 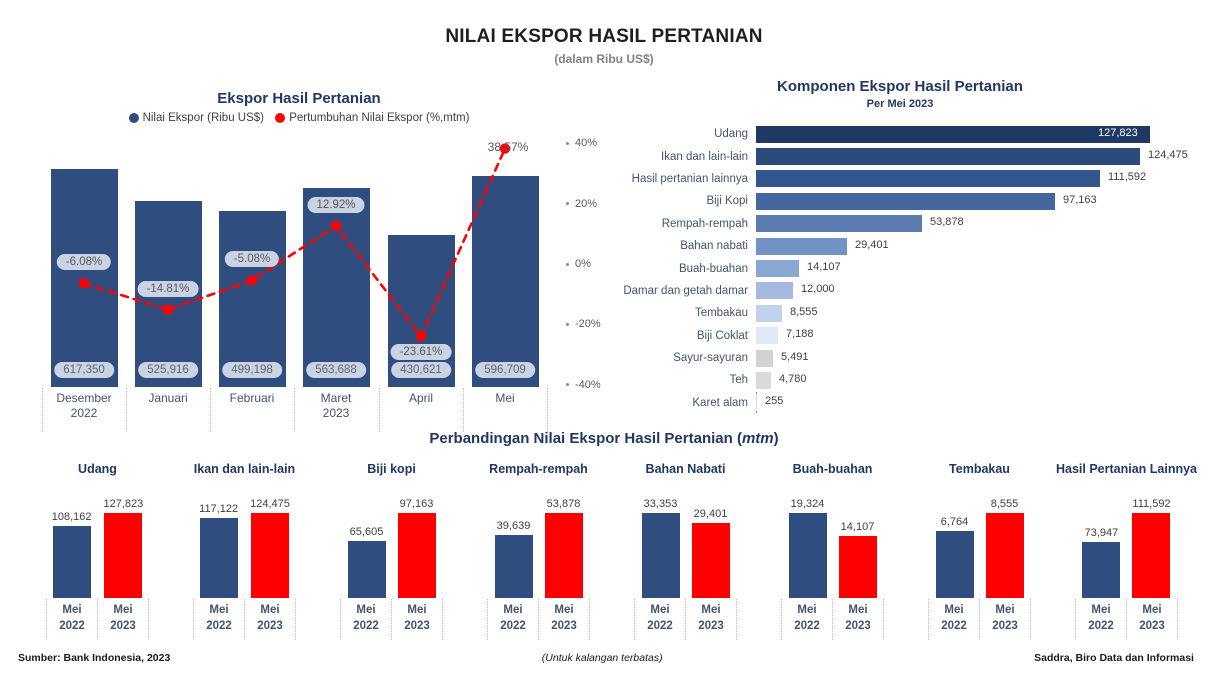 I want to click on footer-author: Saddra, Biro Data dan Informasi, so click(x=1114, y=658).